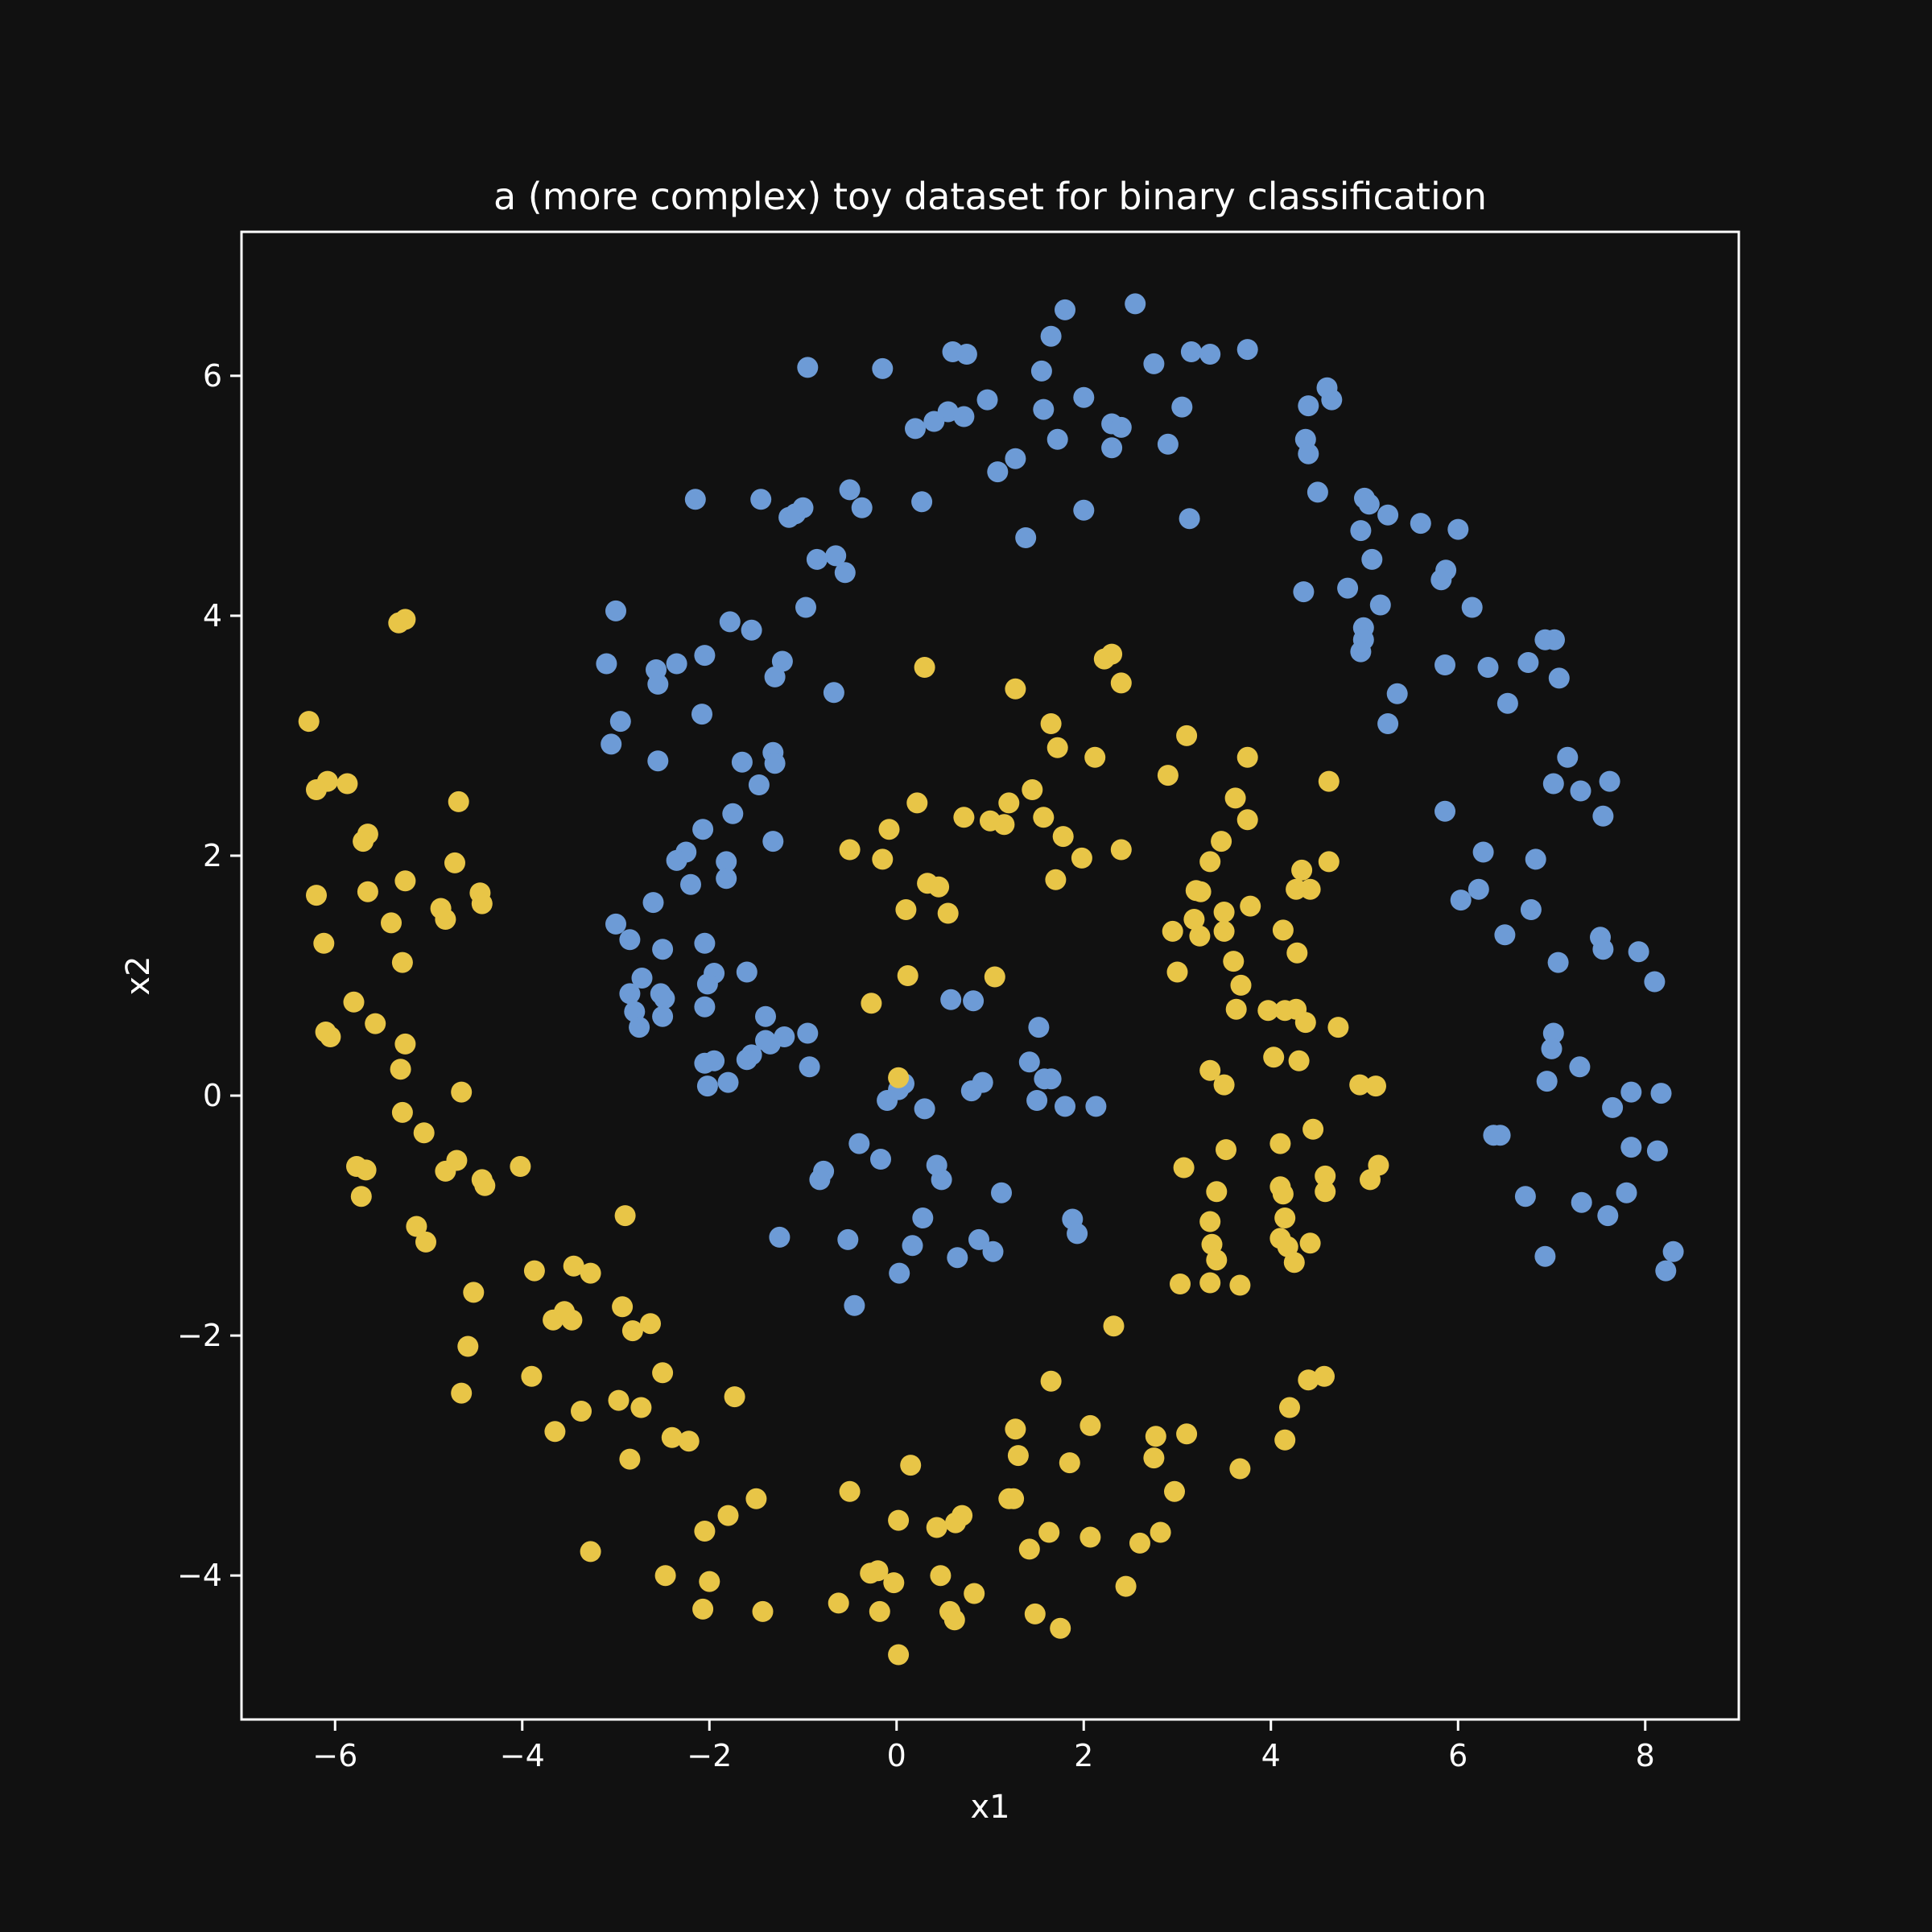  I want to click on x-axis-label: x1, so click(989, 1807).